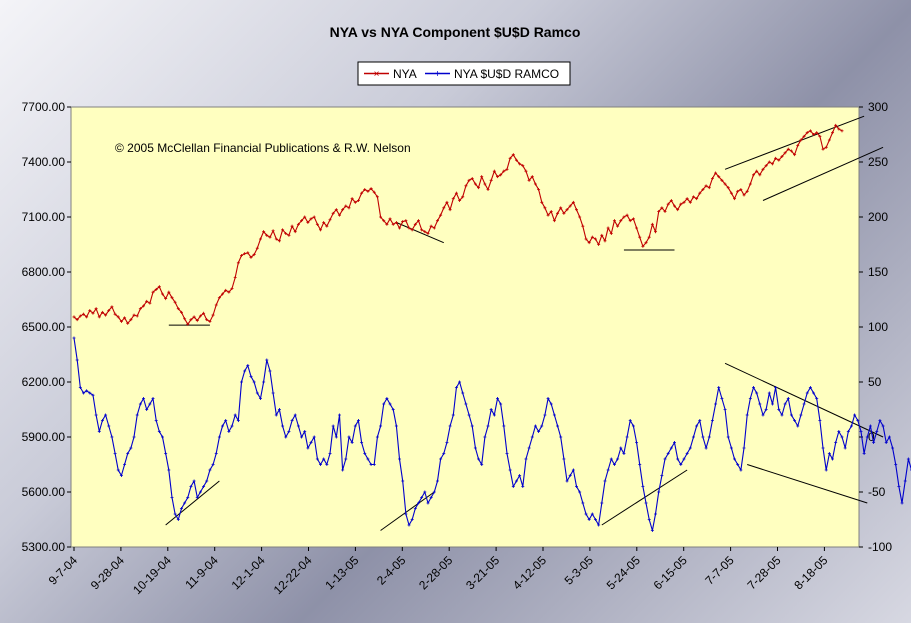  What do you see at coordinates (438, 74) in the screenshot?
I see `legend-ramco-marker: +` at bounding box center [438, 74].